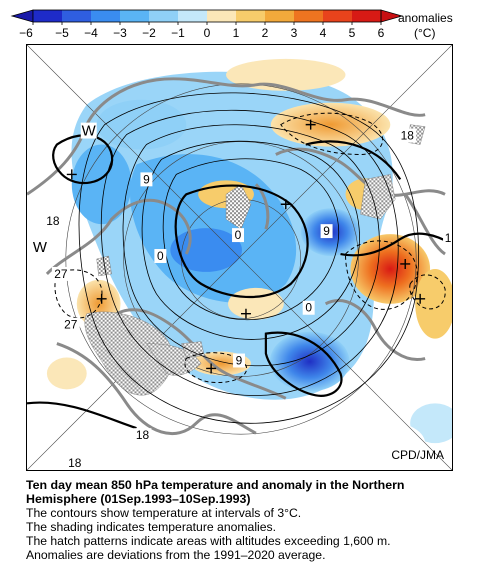 The height and width of the screenshot is (570, 480). Describe the element at coordinates (138, 499) in the screenshot. I see `caption-title-line-2: Hemisphere (01Sep.1993–10Sep.1993)` at that location.